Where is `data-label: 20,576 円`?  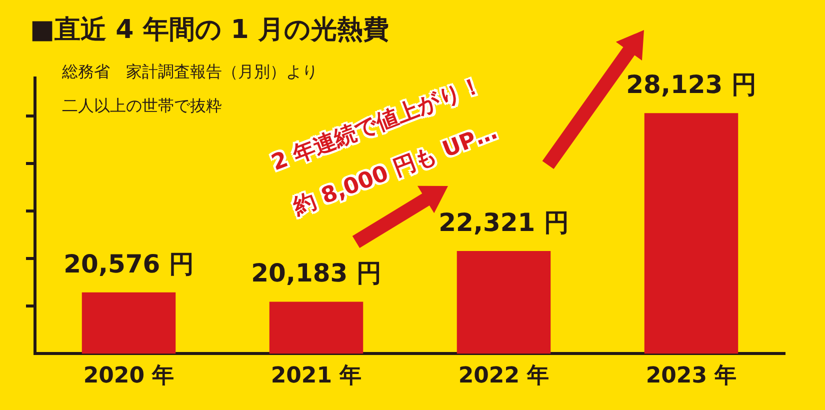
data-label: 20,576 円 is located at coordinates (129, 263).